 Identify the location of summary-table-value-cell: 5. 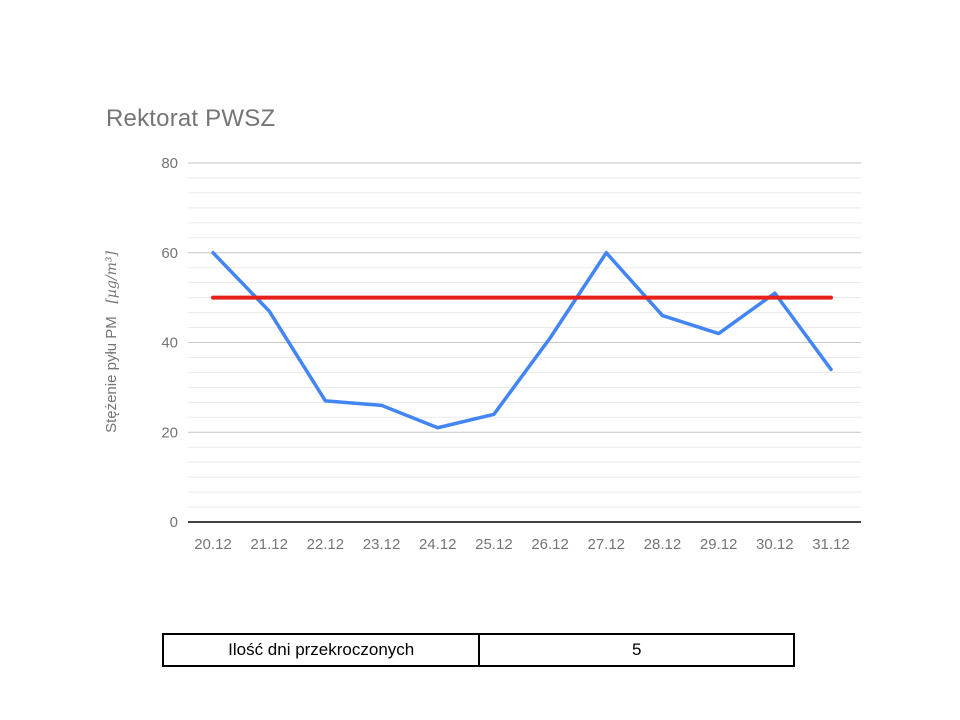
(636, 649).